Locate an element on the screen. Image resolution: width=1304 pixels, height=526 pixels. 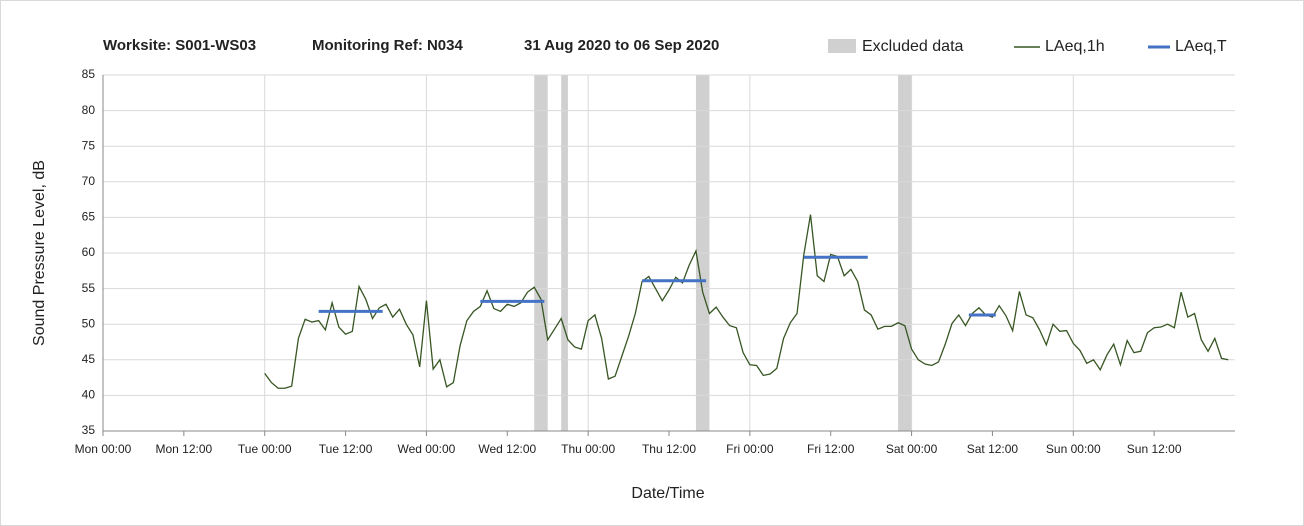
chart-title: Monitoring Ref: N034 is located at coordinates (387, 45).